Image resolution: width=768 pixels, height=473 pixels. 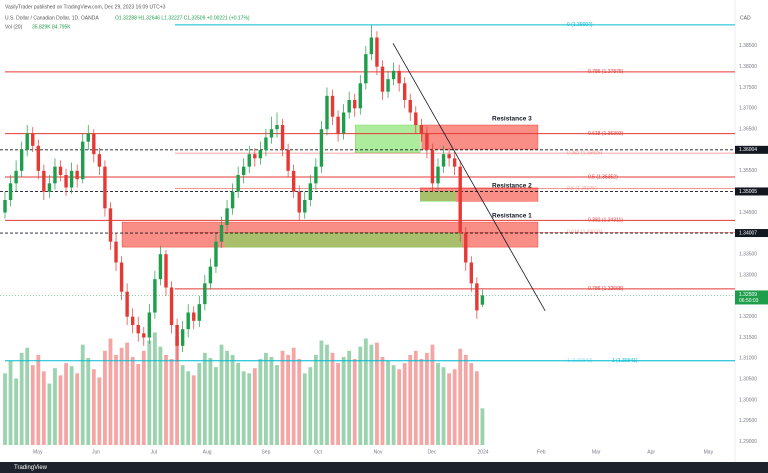 I want to click on last-price-label: 1.32509, so click(x=748, y=295).